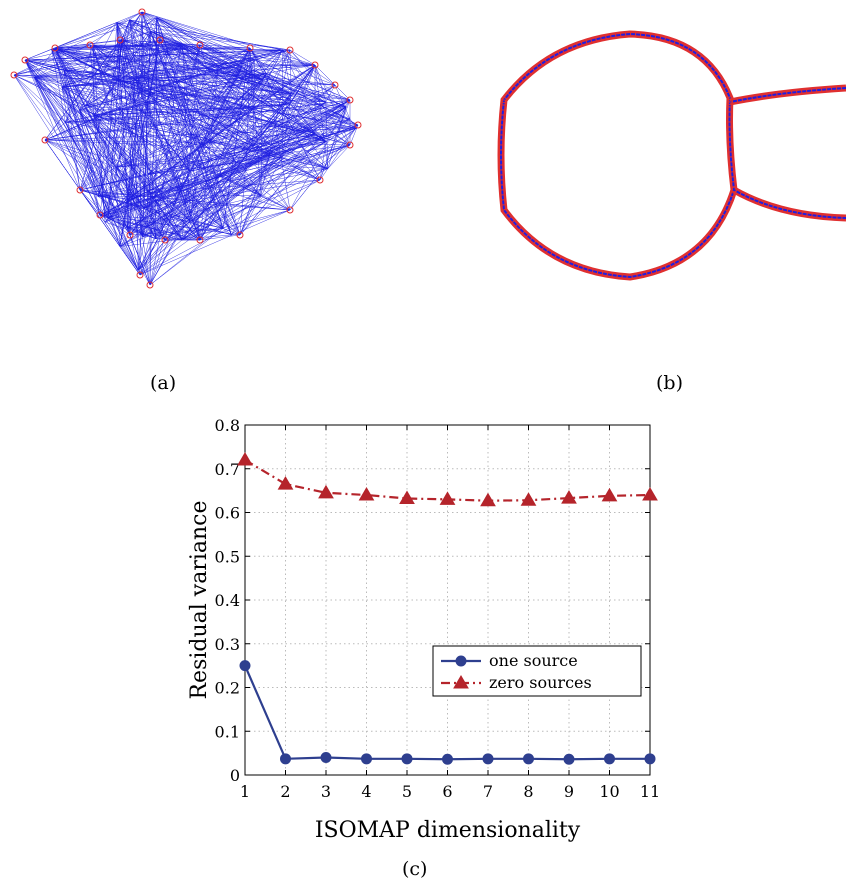  What do you see at coordinates (672, 155) in the screenshot?
I see `loop-nodes` at bounding box center [672, 155].